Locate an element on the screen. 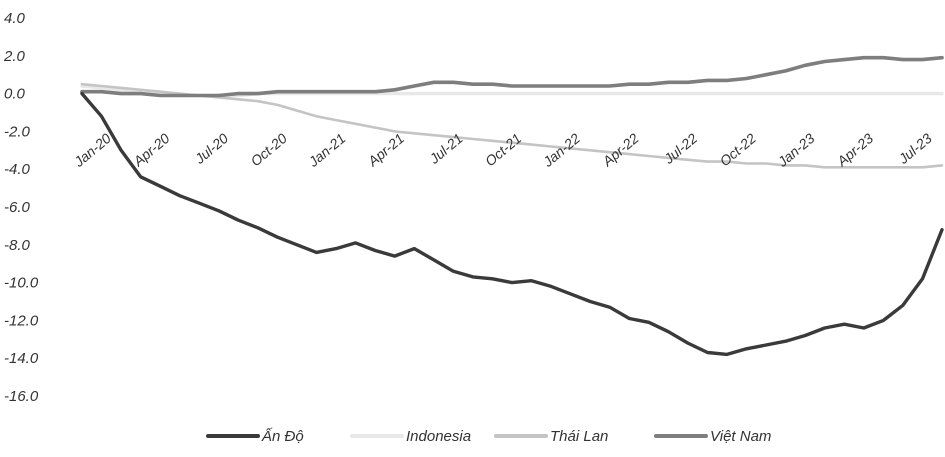 This screenshot has height=457, width=945. x-tick-label: Apr-21 is located at coordinates (385, 150).